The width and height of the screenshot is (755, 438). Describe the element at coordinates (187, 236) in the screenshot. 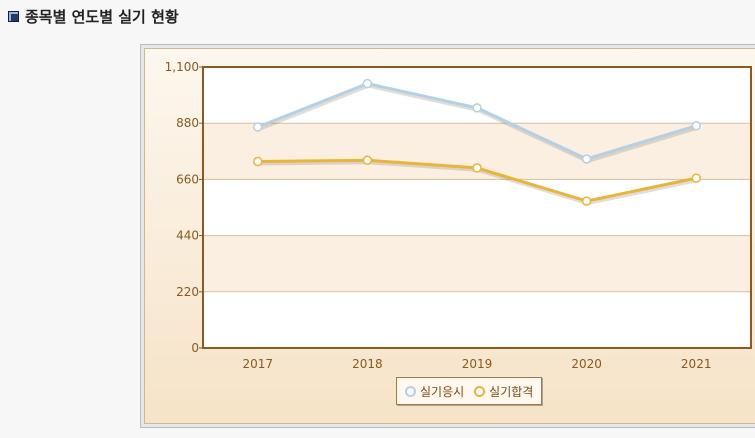

I see `y-tick-label: 440` at that location.